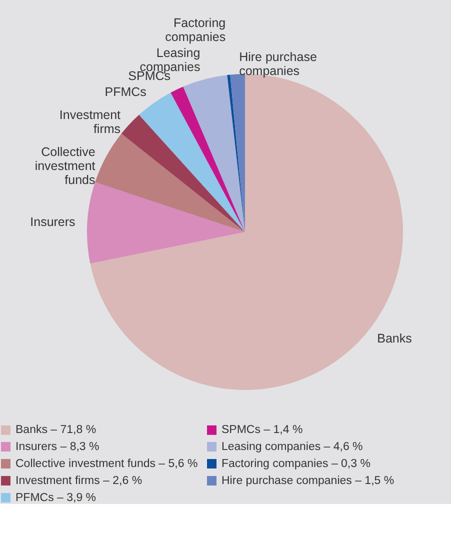 The height and width of the screenshot is (540, 451). What do you see at coordinates (125, 91) in the screenshot?
I see `text: PFMCs` at bounding box center [125, 91].